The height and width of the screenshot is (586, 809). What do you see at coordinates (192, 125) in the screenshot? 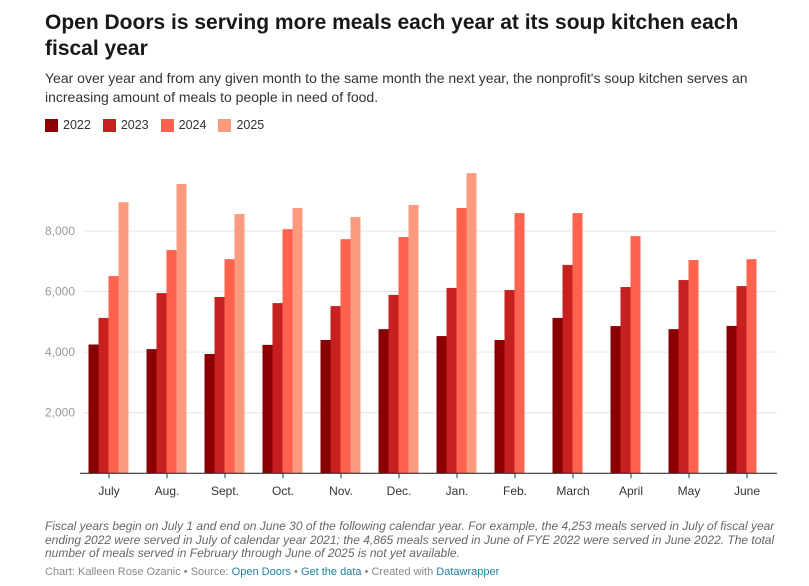
I see `legend-label: 2024` at bounding box center [192, 125].